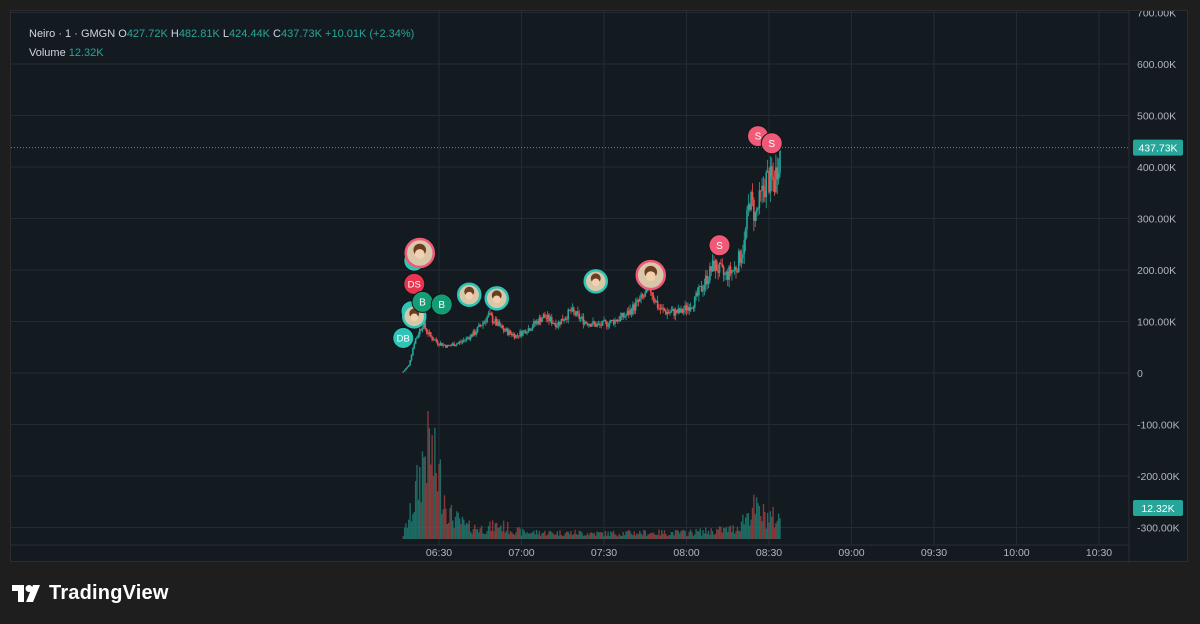 The height and width of the screenshot is (624, 1200). I want to click on tradingview-logo: TradingView, so click(90, 593).